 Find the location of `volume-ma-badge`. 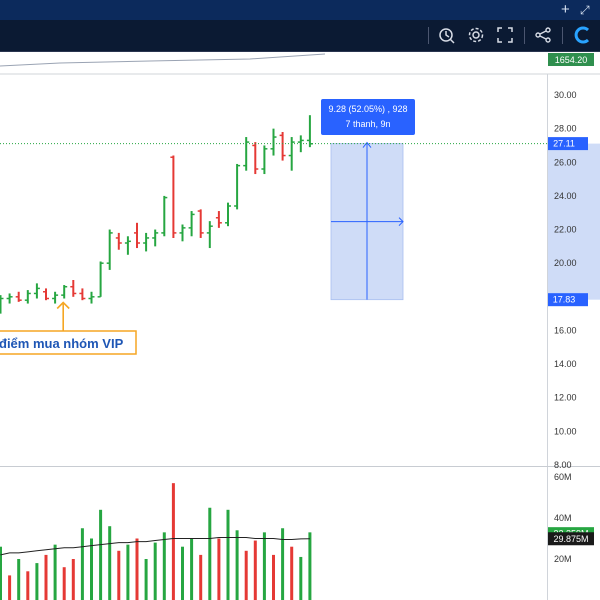

volume-ma-badge is located at coordinates (571, 539).